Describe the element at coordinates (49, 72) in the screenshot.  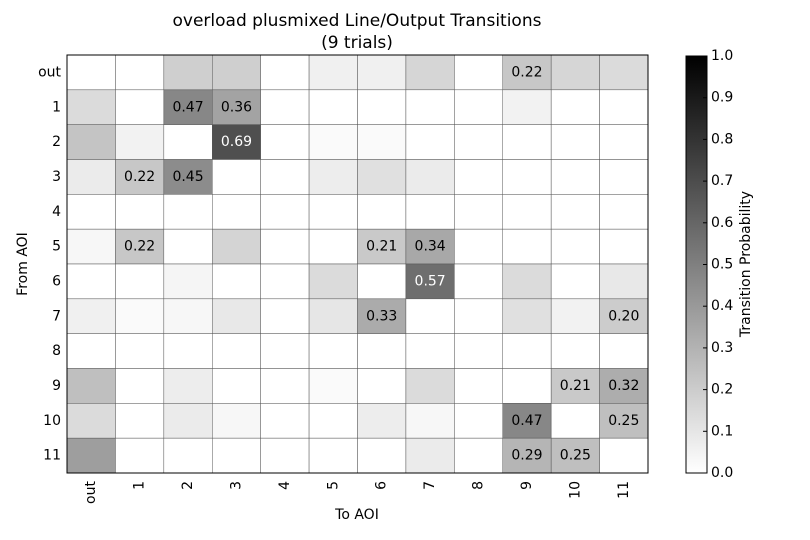
I see `y-tick-label: out` at that location.